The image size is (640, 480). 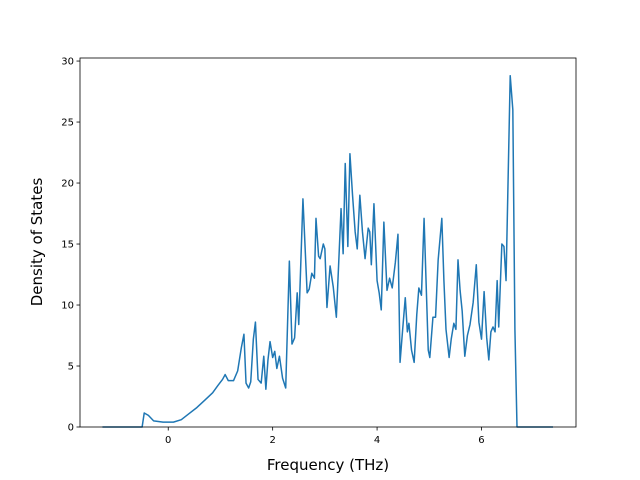 What do you see at coordinates (67, 62) in the screenshot?
I see `y-tick-label: 30` at bounding box center [67, 62].